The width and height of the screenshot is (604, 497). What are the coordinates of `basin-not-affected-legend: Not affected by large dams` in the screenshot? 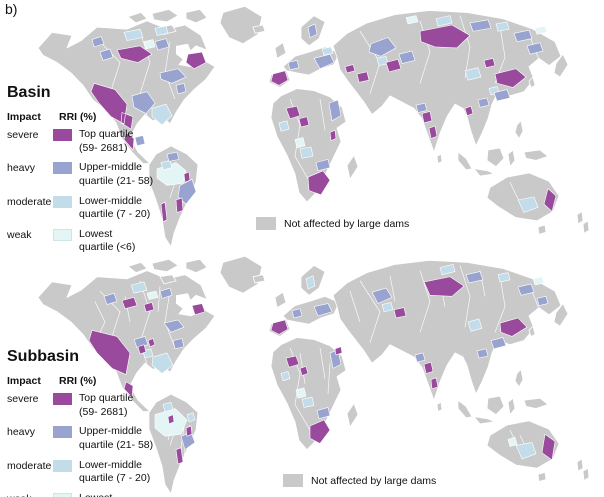 It's located at (332, 223).